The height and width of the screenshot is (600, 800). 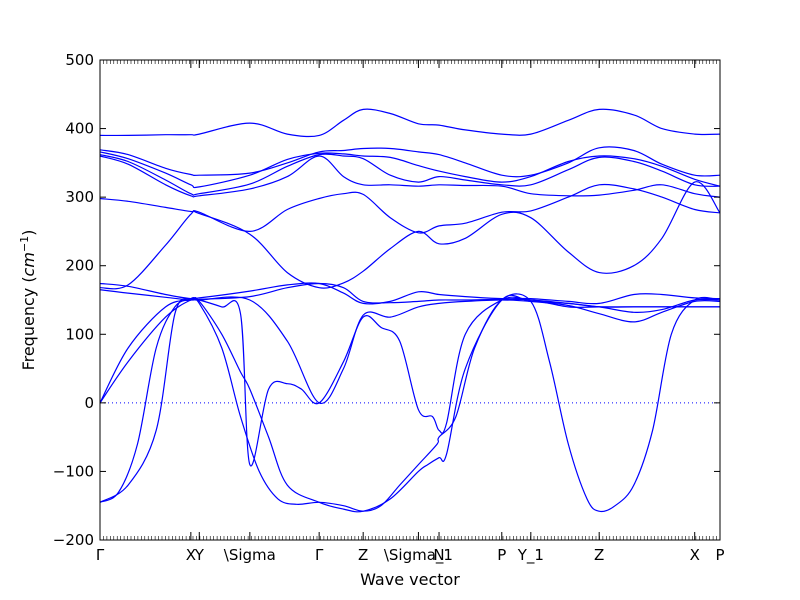 I want to click on y-axis-label-unit: cm, so click(x=28, y=264).